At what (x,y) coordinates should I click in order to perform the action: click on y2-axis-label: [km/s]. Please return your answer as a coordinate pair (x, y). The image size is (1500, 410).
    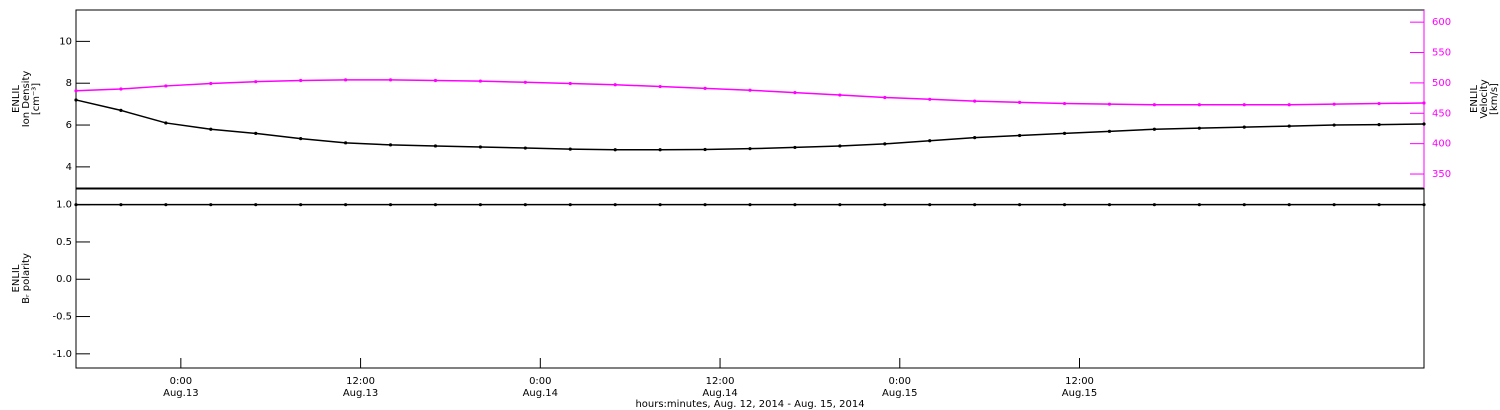
    Looking at the image, I should click on (1494, 99).